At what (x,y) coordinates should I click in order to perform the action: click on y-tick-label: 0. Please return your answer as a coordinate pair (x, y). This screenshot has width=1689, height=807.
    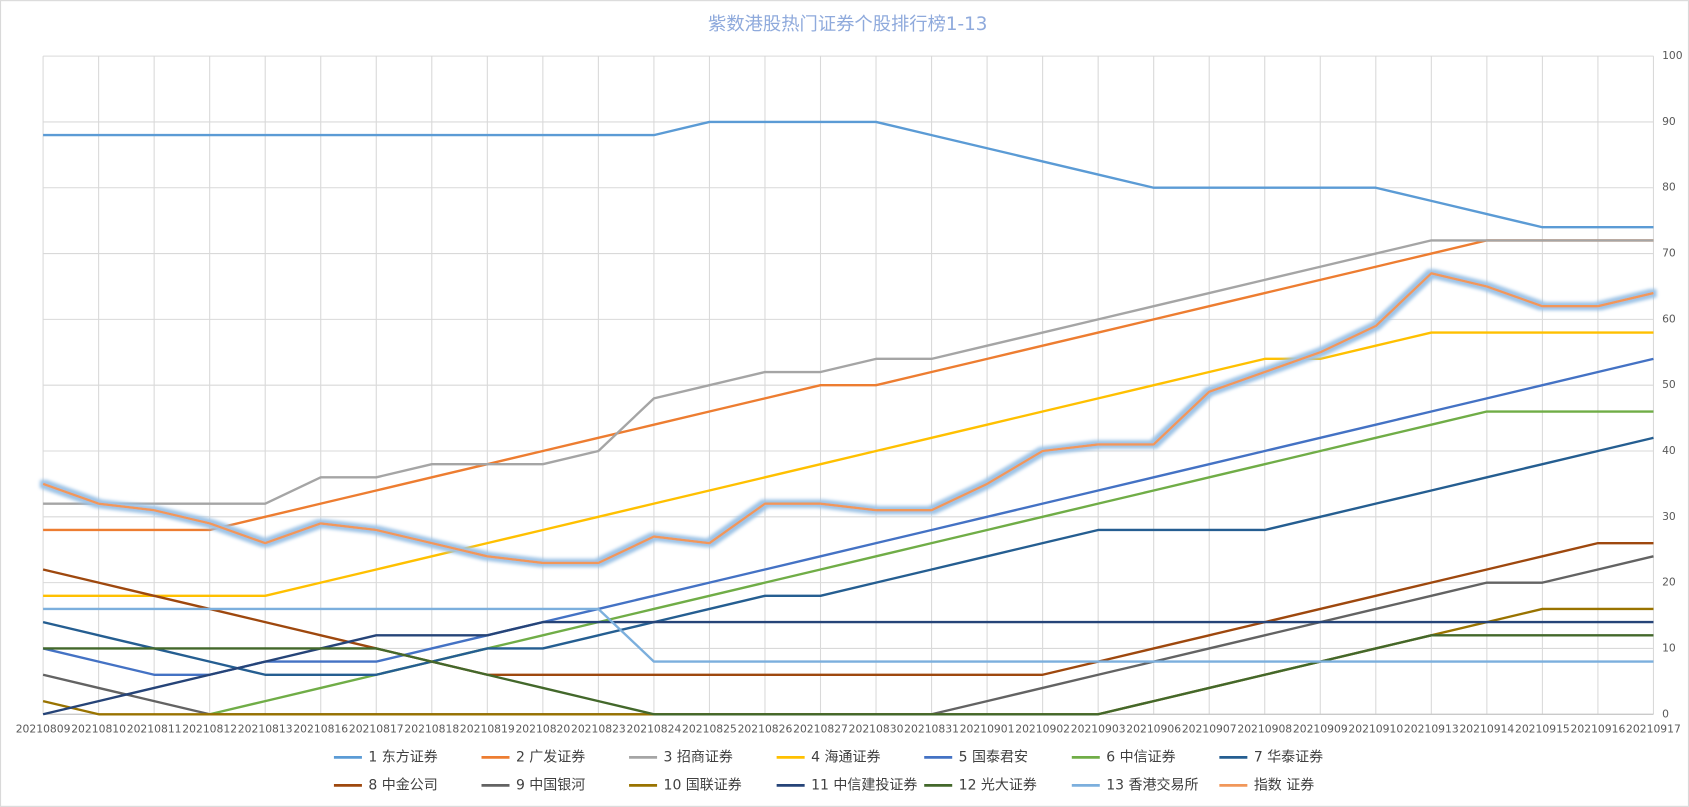
    Looking at the image, I should click on (1665, 713).